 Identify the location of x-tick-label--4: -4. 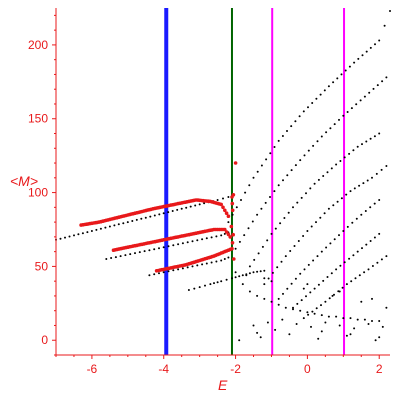
(163, 369).